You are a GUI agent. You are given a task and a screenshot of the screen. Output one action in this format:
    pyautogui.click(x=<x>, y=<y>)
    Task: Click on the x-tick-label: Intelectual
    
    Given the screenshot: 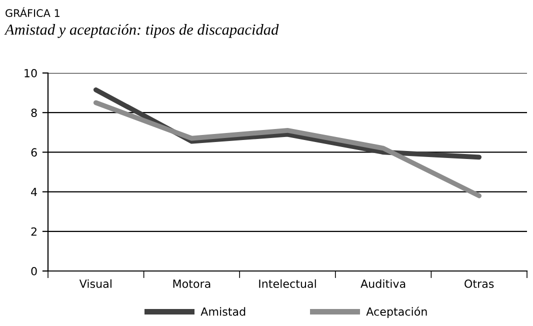 What is the action you would take?
    pyautogui.click(x=287, y=283)
    